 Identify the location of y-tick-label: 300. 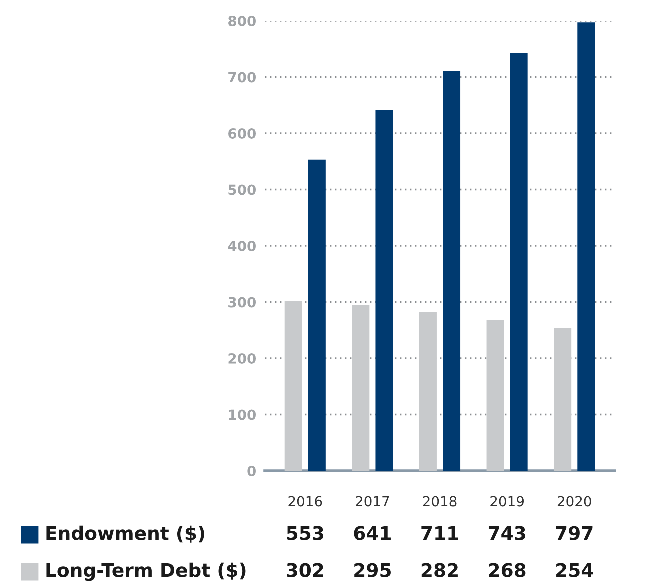
(242, 302).